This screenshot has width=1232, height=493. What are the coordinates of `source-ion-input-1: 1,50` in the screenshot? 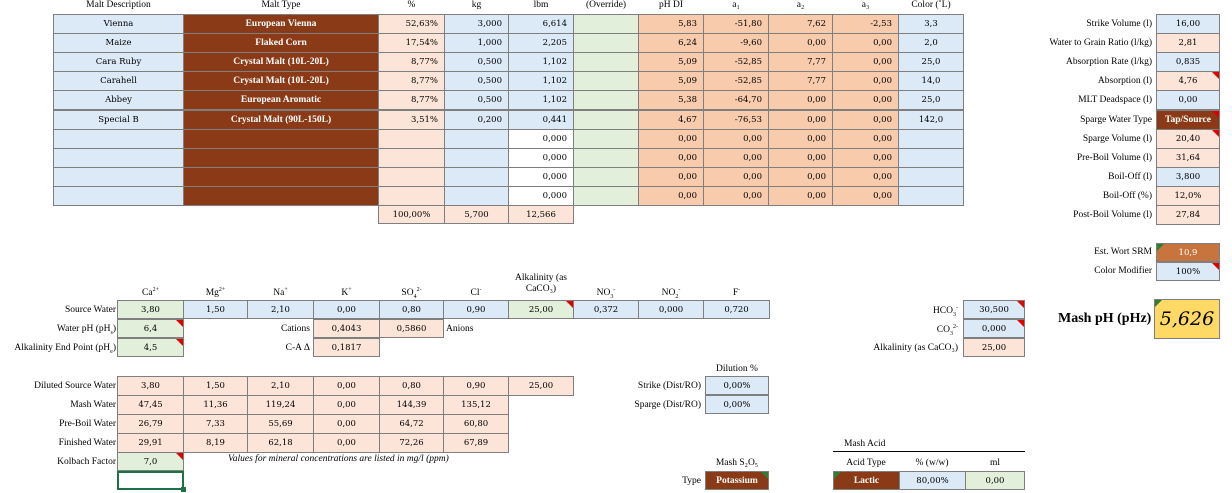 It's located at (215, 309).